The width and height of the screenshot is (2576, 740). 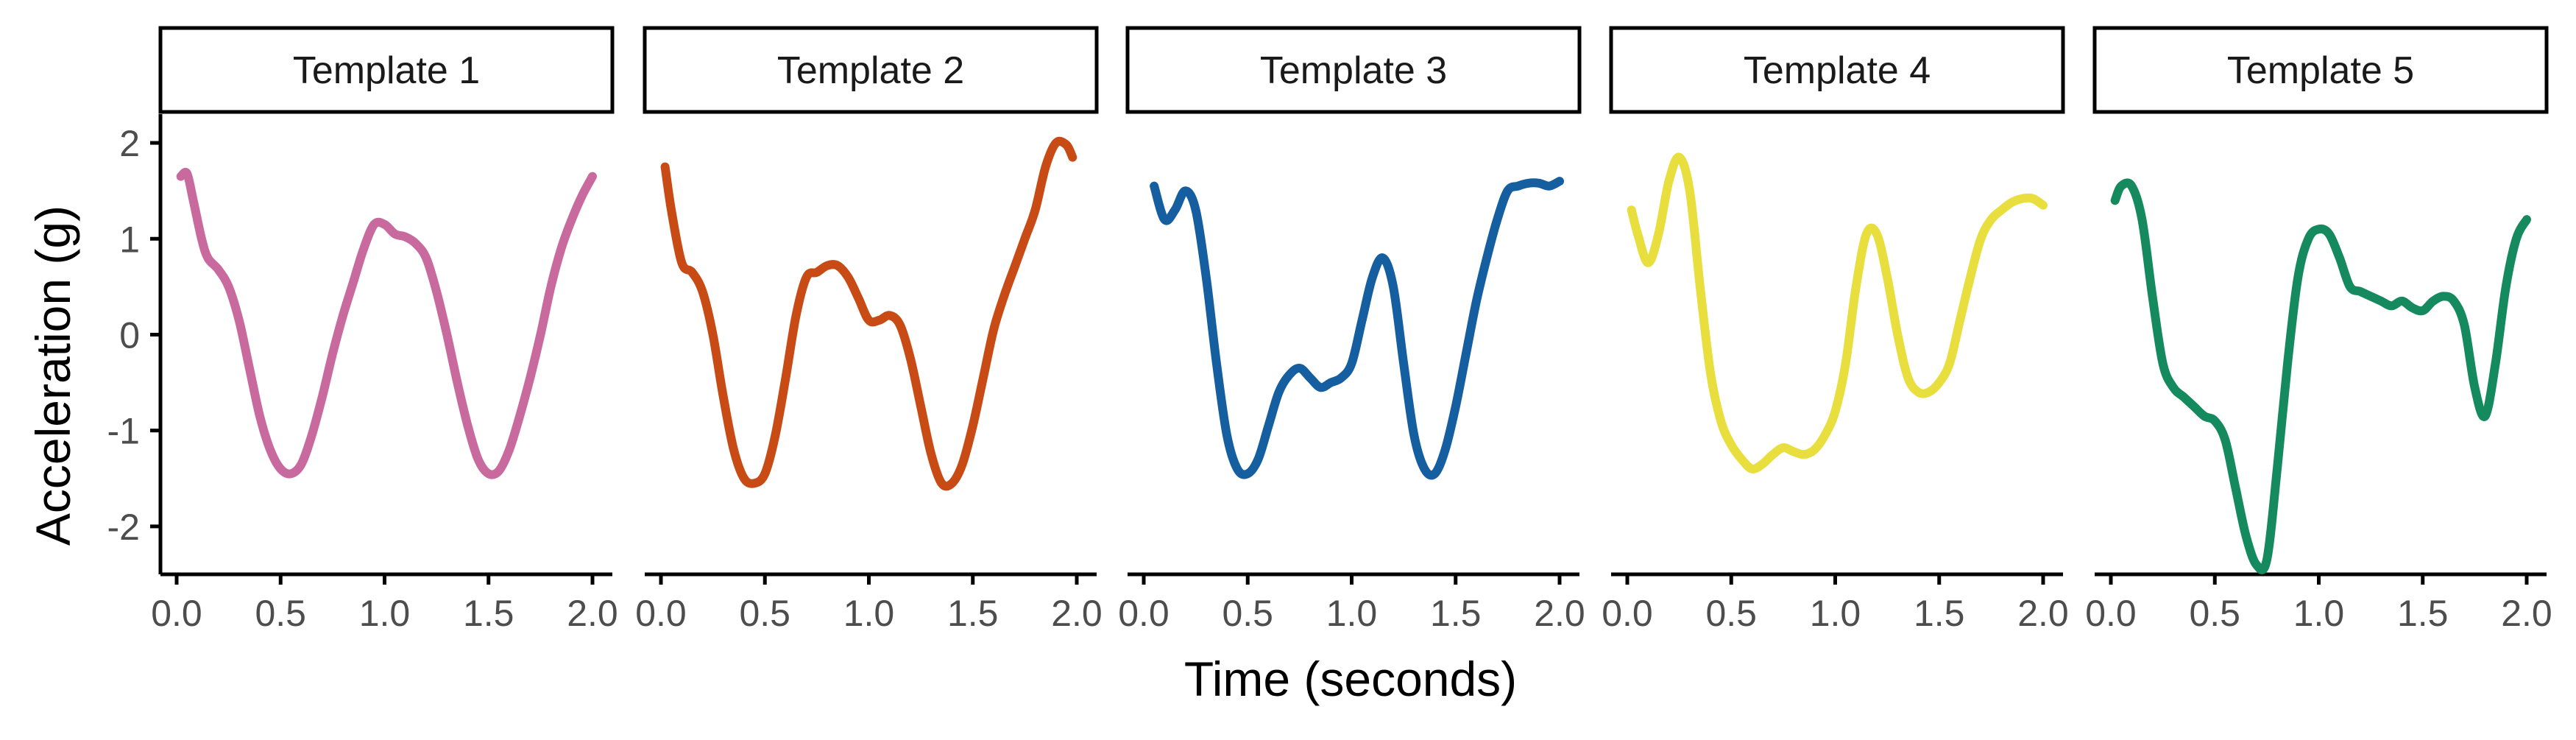 I want to click on y-tick-label: 0, so click(x=129, y=335).